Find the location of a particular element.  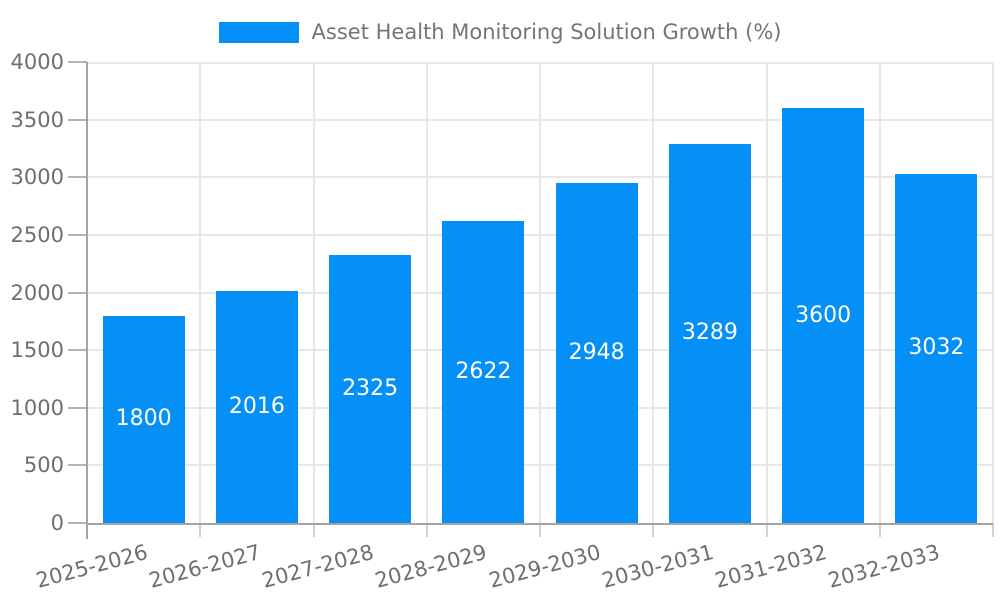

bar-value-label: 2325 is located at coordinates (370, 389).